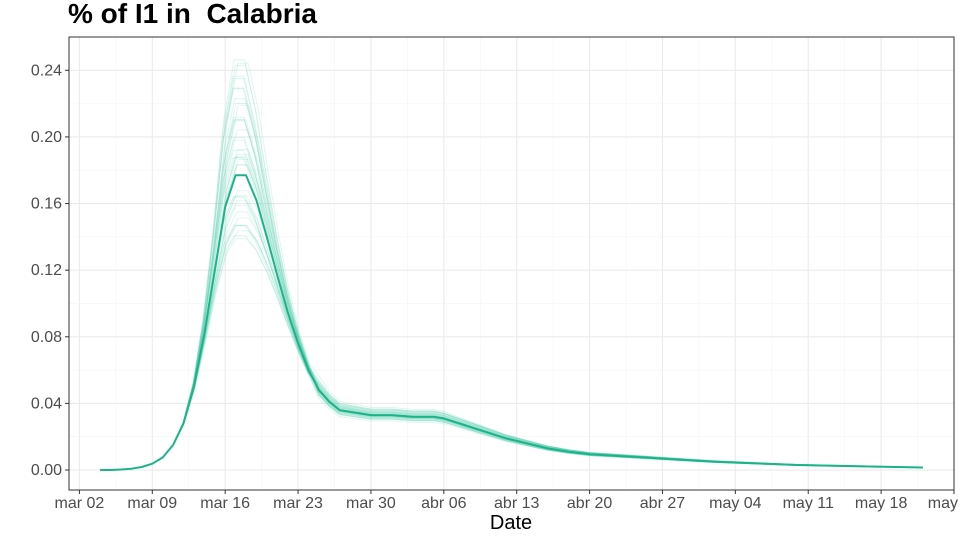 The width and height of the screenshot is (960, 540). I want to click on x-tick-label: mar 30, so click(371, 503).